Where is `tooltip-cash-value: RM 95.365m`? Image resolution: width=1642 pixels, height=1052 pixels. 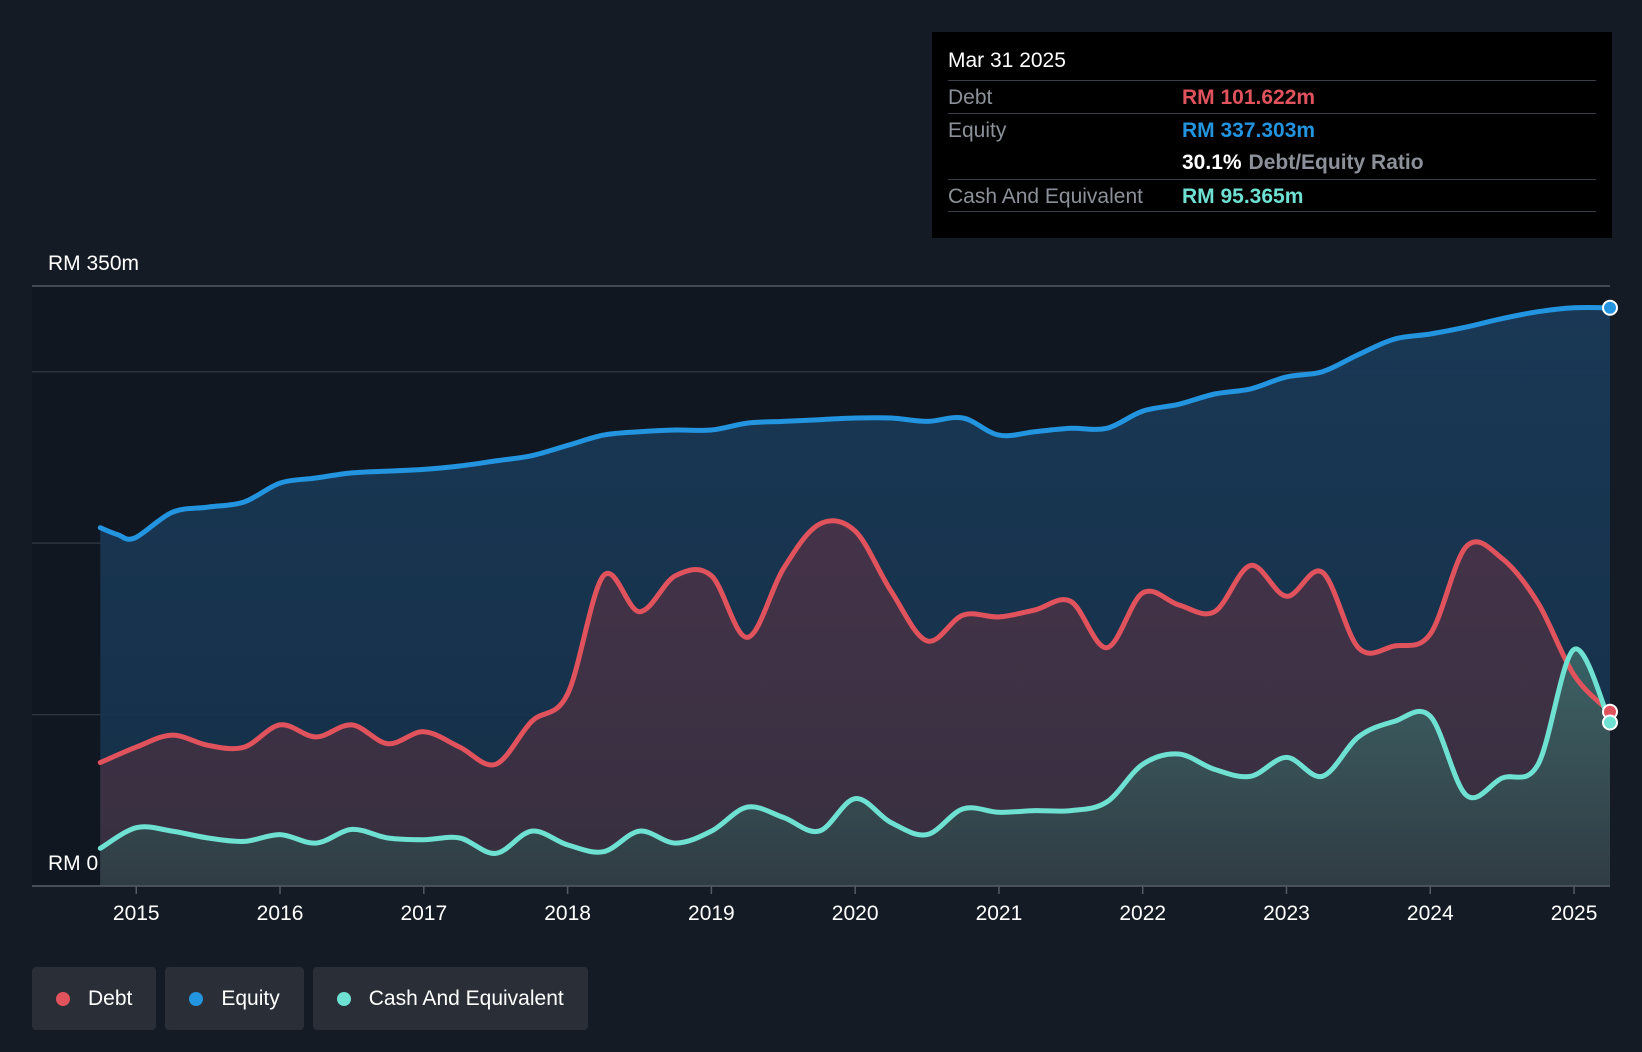
tooltip-cash-value: RM 95.365m is located at coordinates (1243, 196).